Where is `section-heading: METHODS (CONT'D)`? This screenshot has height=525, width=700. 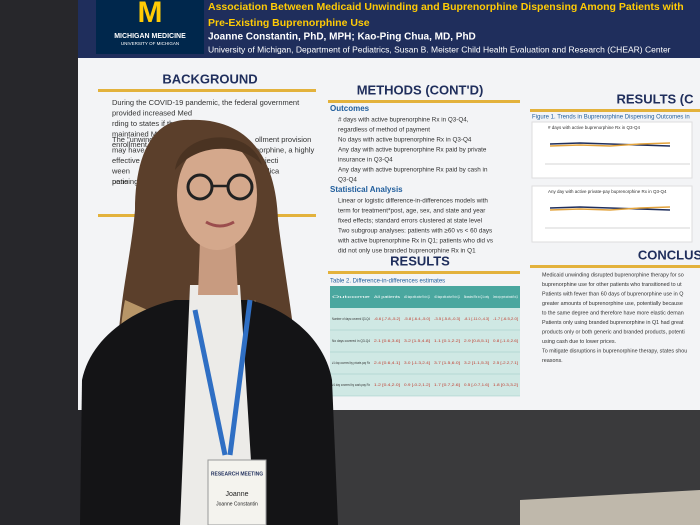
section-heading: METHODS (CONT'D) is located at coordinates (420, 89).